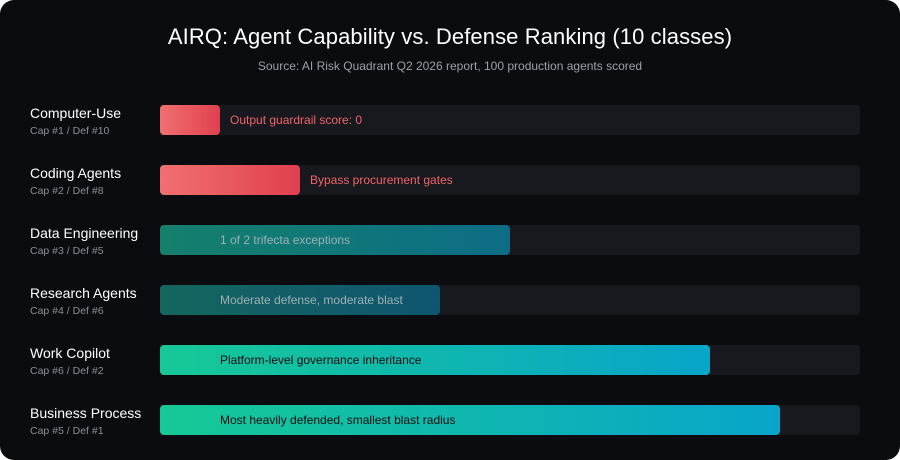  What do you see at coordinates (70, 131) in the screenshot?
I see `rank-label: Cap #1 / Def #10` at bounding box center [70, 131].